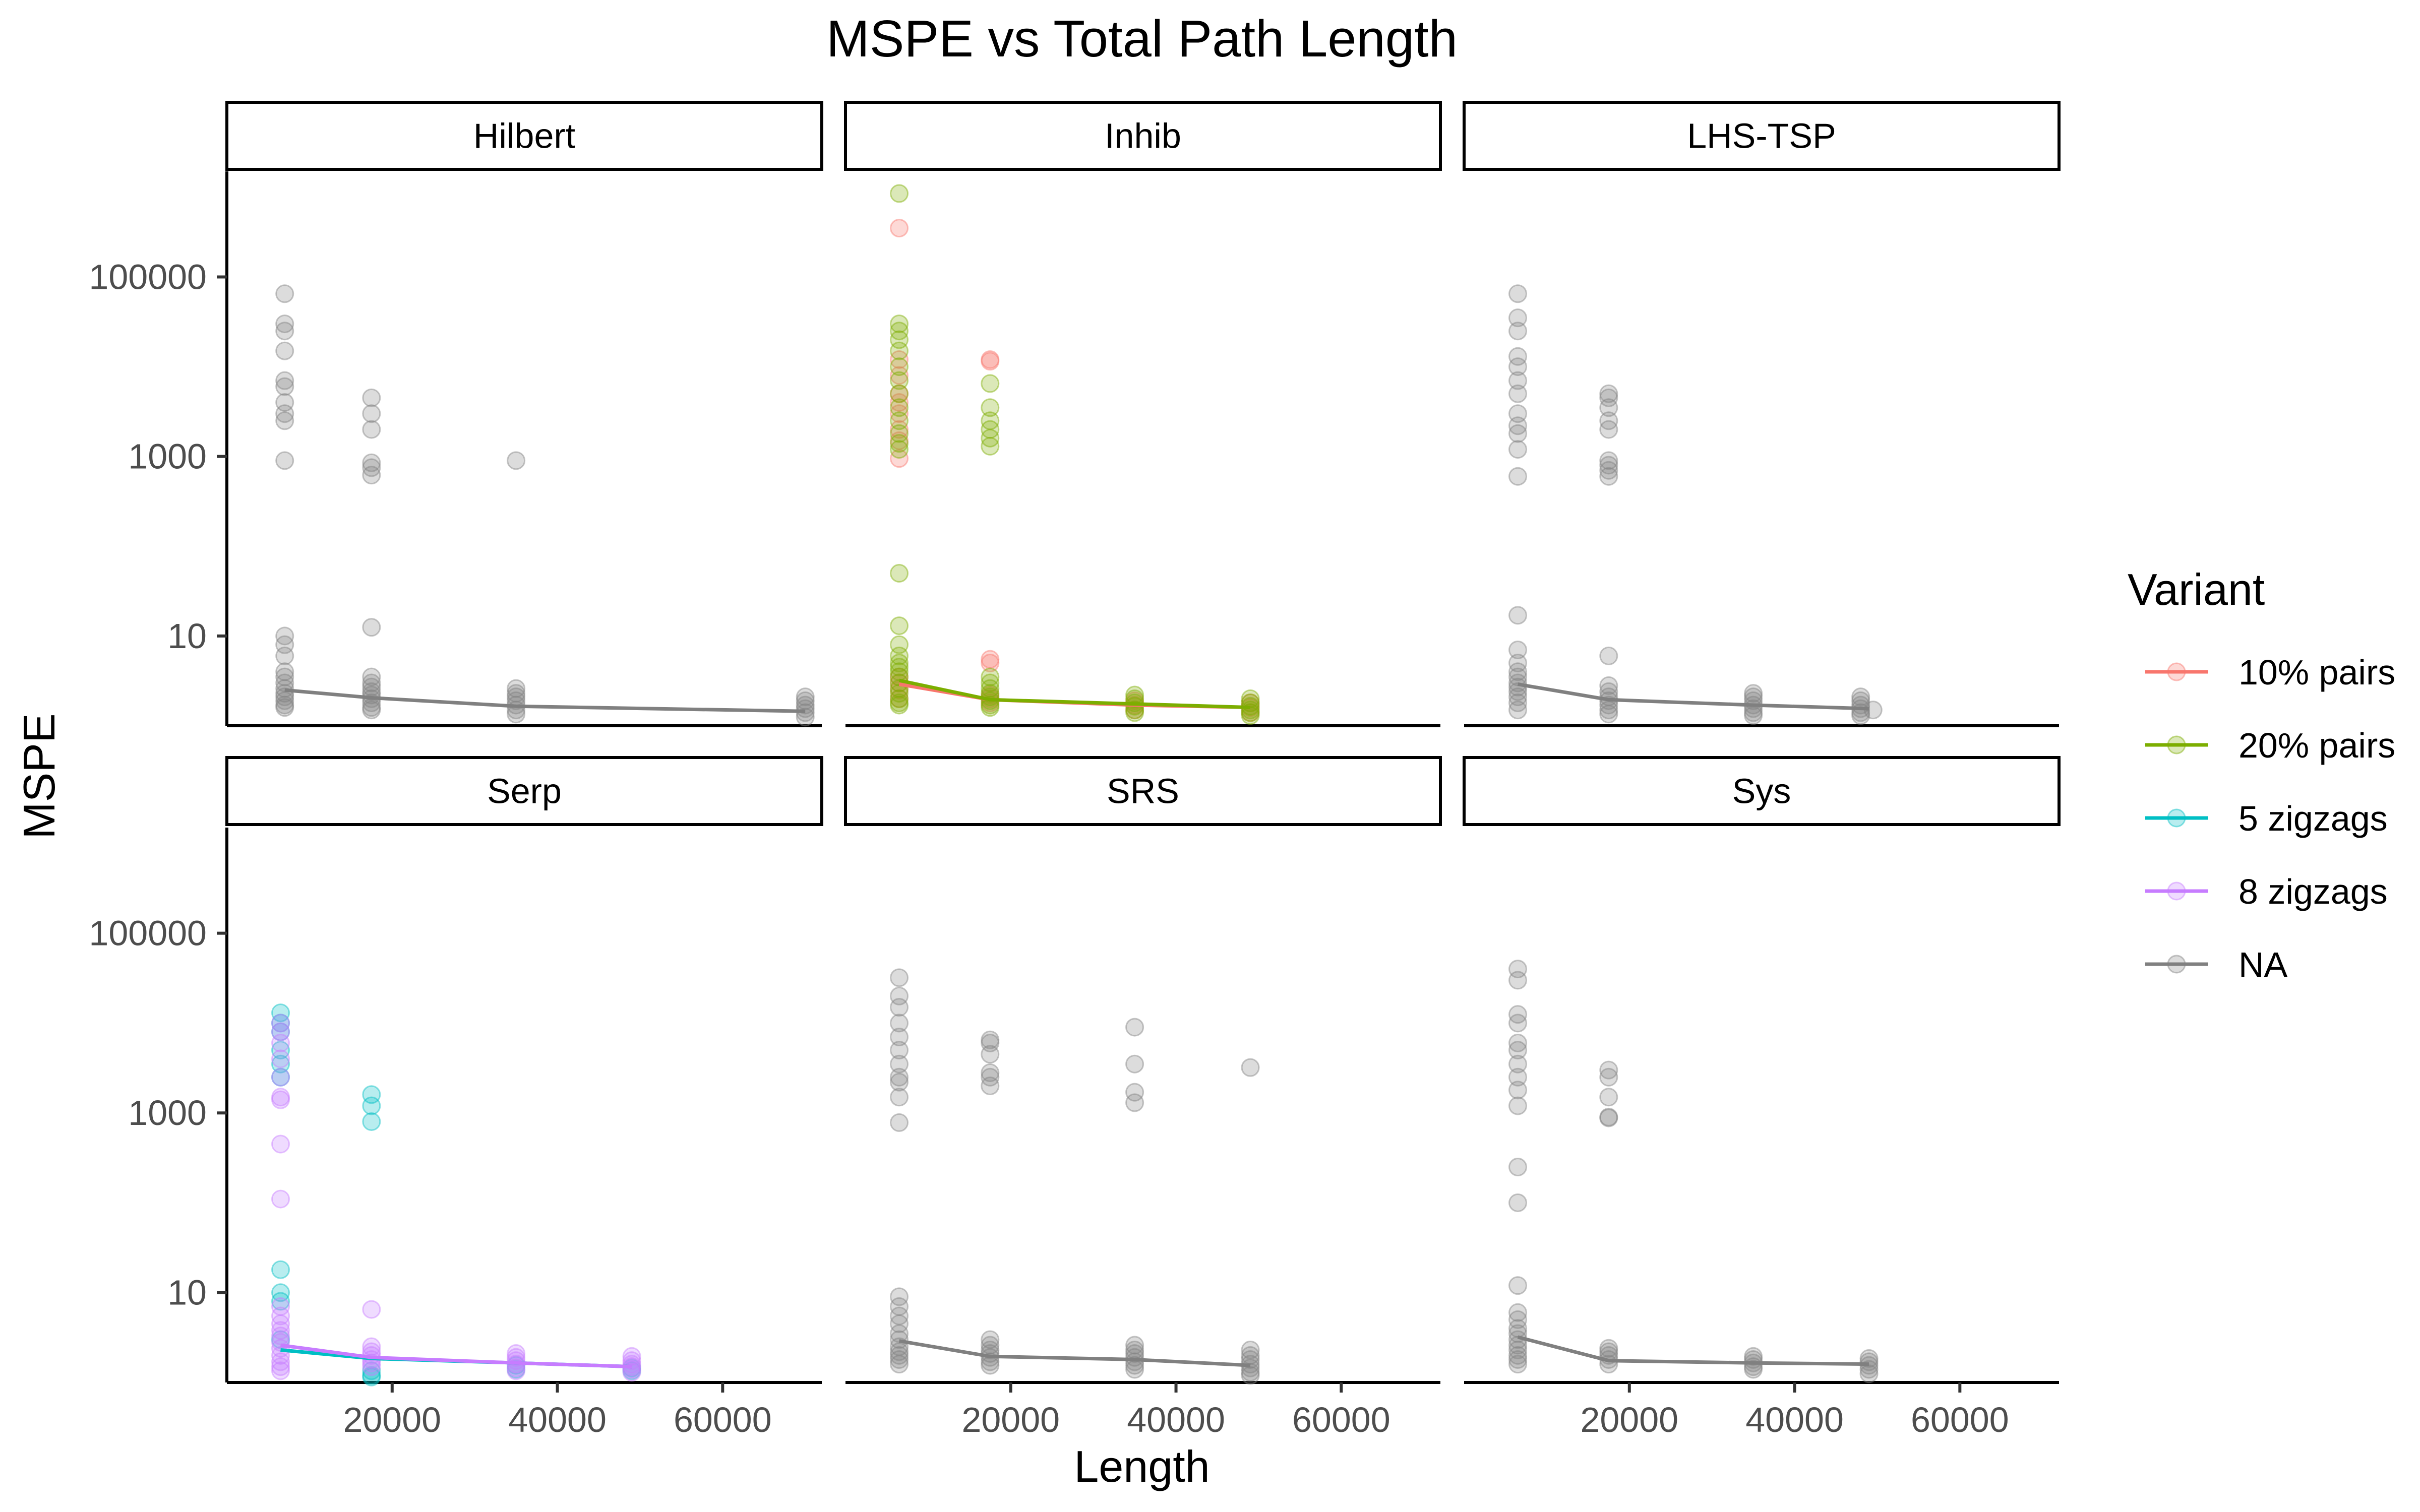  Describe the element at coordinates (524, 791) in the screenshot. I see `facet-strip-label: Serp` at that location.